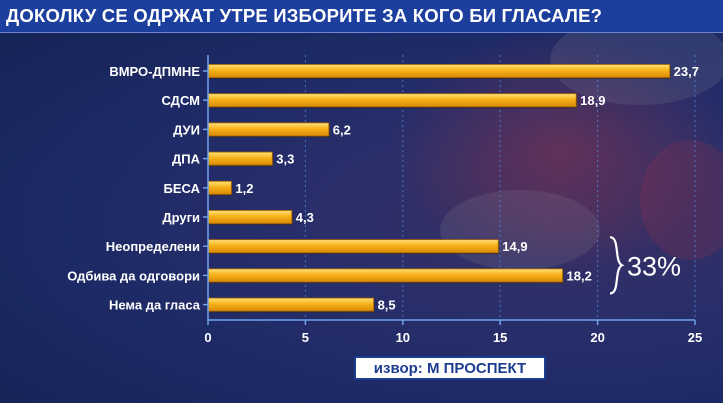 The height and width of the screenshot is (403, 723). I want to click on category-label: БЕСА, so click(182, 188).